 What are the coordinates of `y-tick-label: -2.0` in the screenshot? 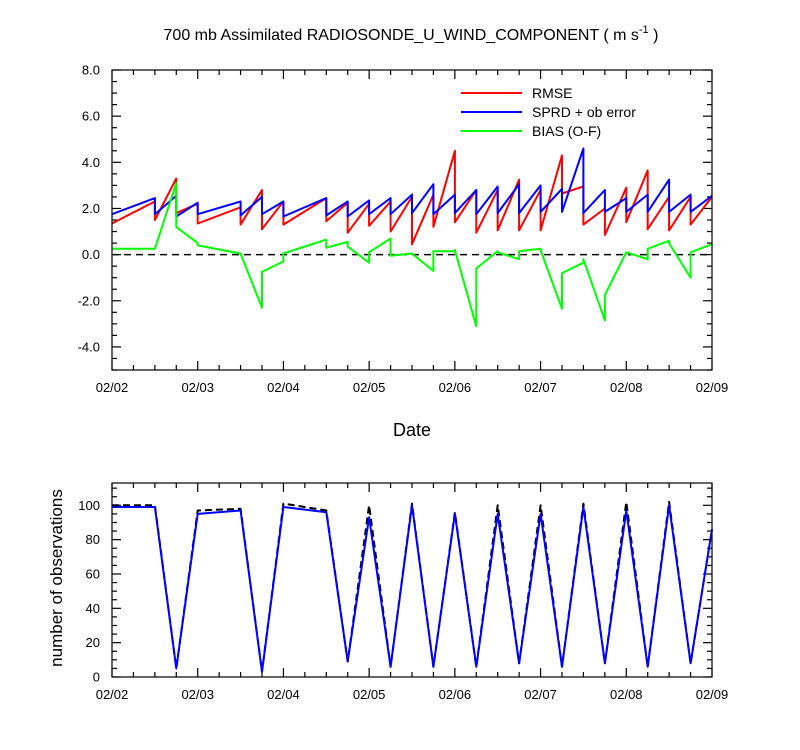 It's located at (89, 300).